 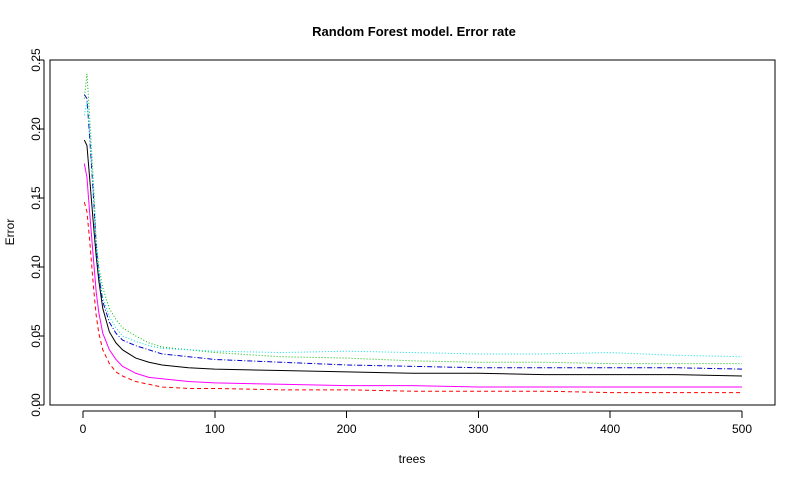 I want to click on x-tick-label: 300, so click(x=478, y=429).